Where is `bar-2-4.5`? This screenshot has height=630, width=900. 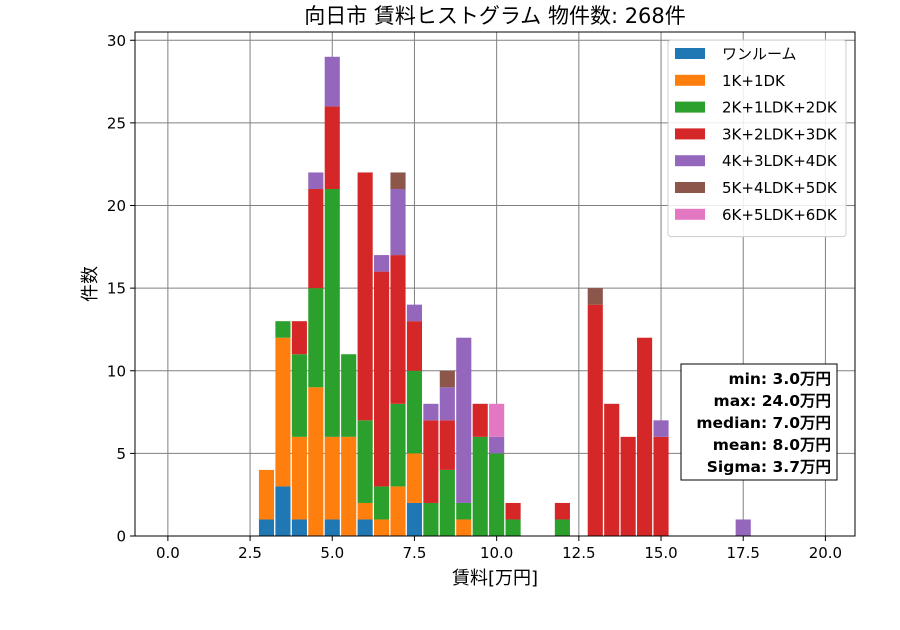
bar-2-4.5 is located at coordinates (316, 461).